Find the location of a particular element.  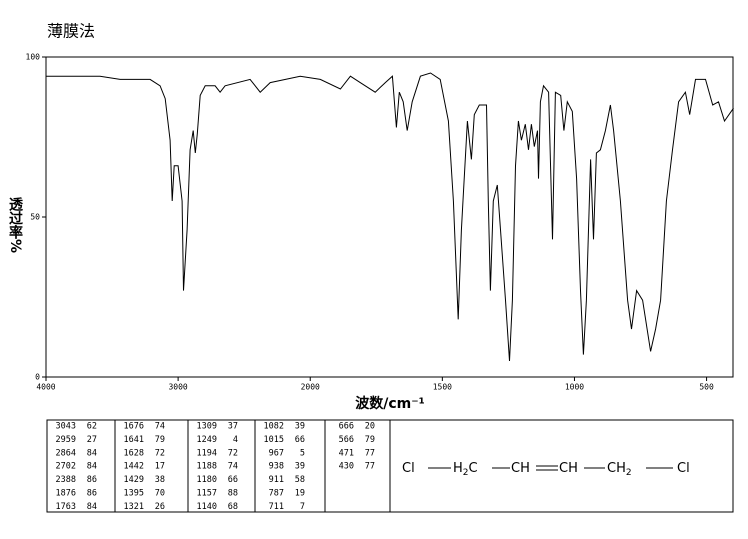

peak-wavenumber: 2702 is located at coordinates (66, 467).